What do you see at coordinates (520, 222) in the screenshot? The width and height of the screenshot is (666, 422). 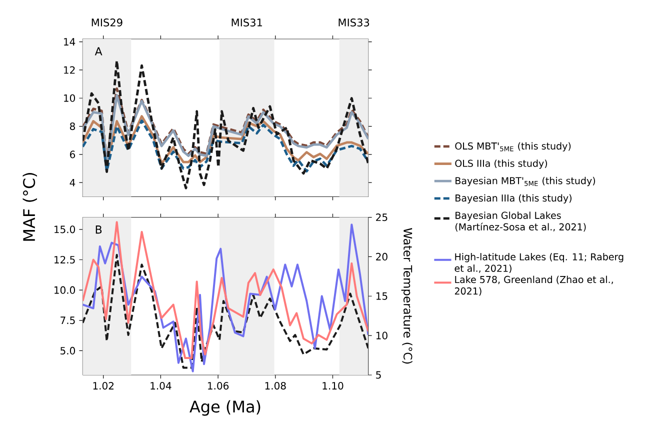 I see `legend-label: Bayesian Global Lakes (Martínez-Sosa et al., 2021)` at bounding box center [520, 222].